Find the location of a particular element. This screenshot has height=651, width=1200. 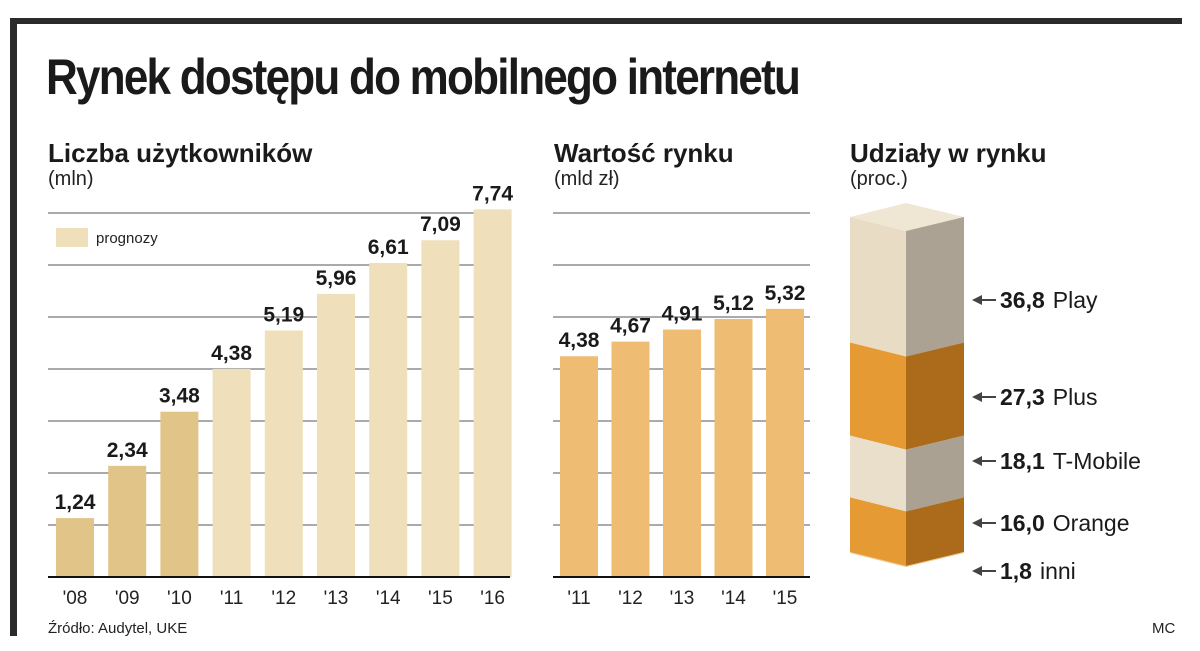

shares-value-label: 16,0 is located at coordinates (1022, 523).